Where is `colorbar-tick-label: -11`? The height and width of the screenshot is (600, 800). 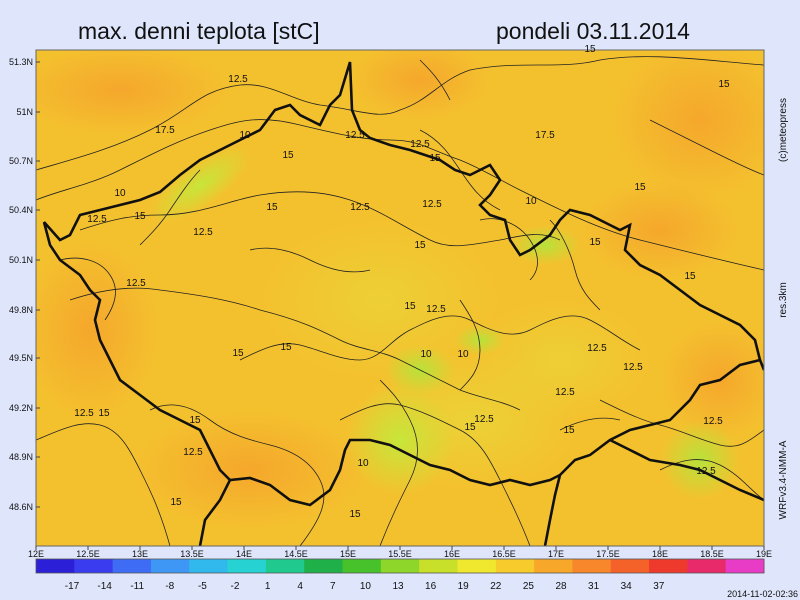
colorbar-tick-label: -11 is located at coordinates (137, 586).